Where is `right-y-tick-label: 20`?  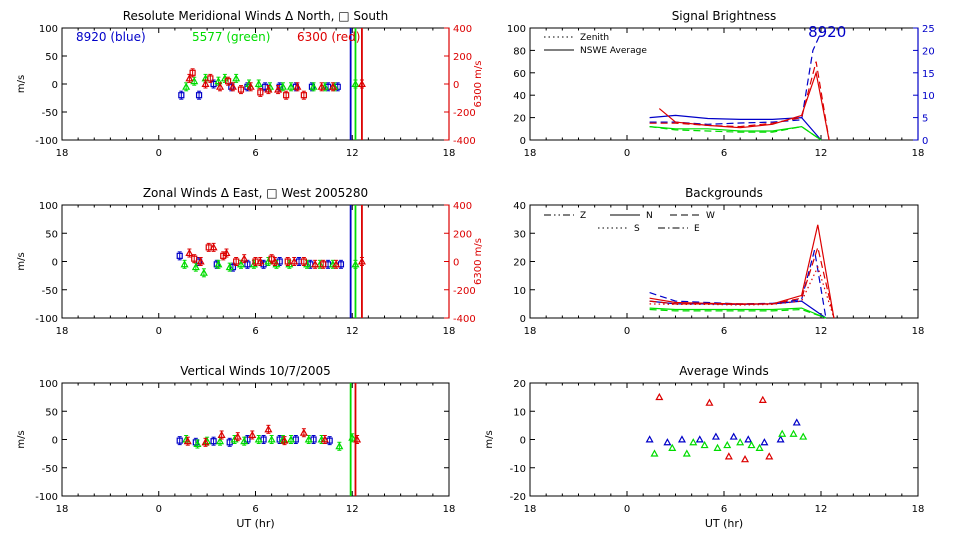
right-y-tick-label: 20 is located at coordinates (928, 51).